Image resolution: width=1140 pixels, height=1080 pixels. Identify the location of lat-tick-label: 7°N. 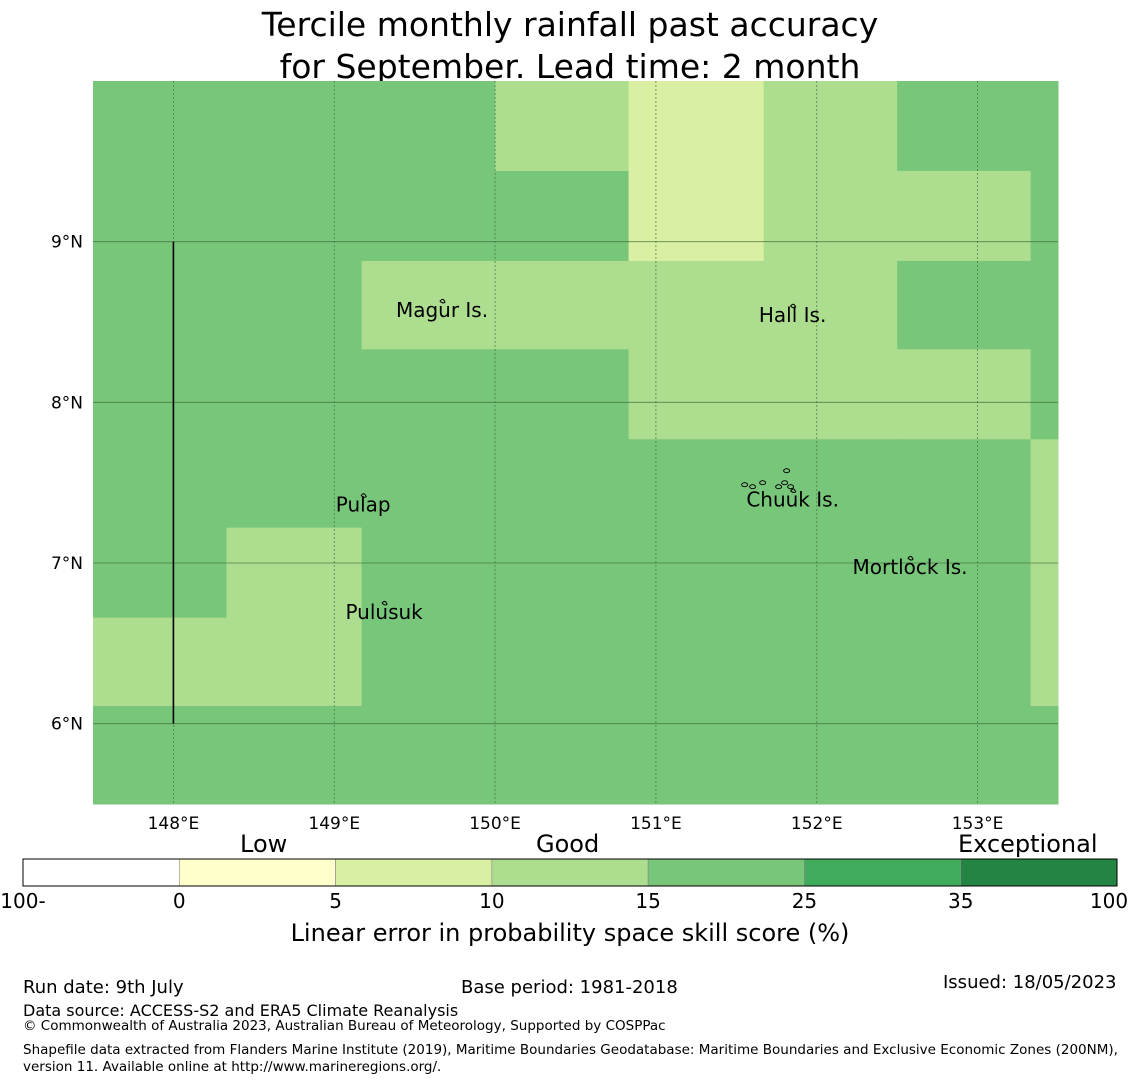
(67, 564).